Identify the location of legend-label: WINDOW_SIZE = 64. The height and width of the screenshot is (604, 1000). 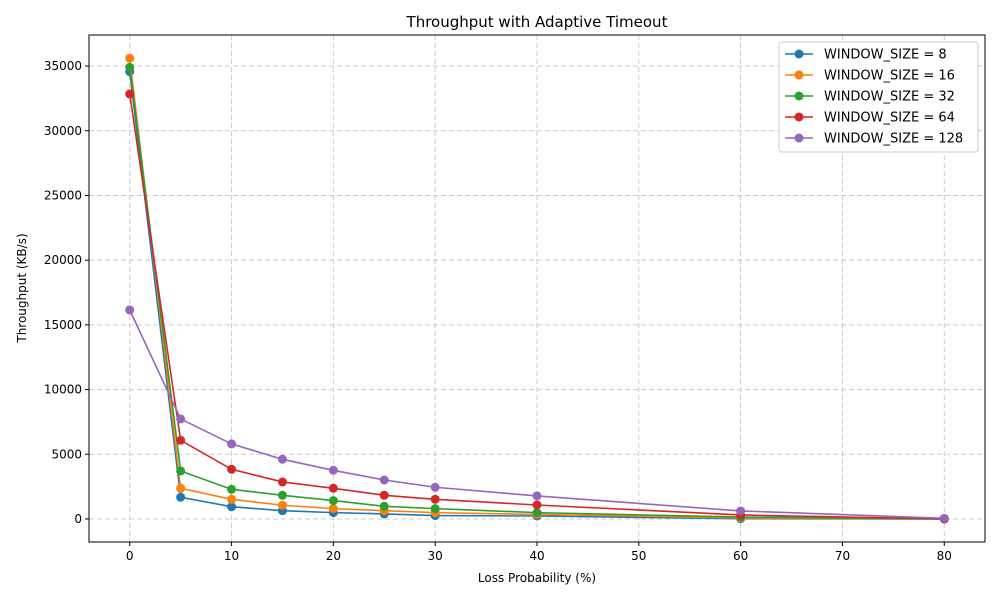
(889, 118).